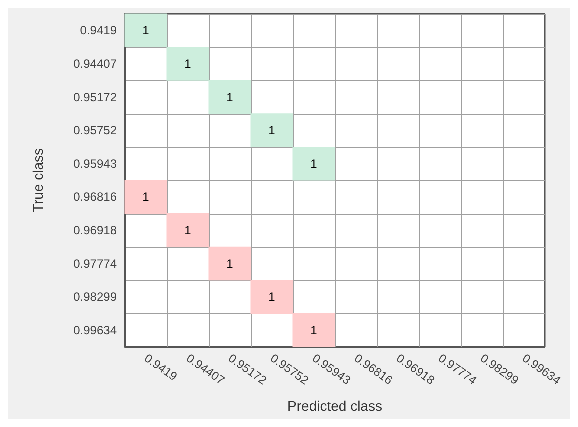 Image resolution: width=578 pixels, height=427 pixels. I want to click on y-tick-label: 0.95172, so click(96, 97).